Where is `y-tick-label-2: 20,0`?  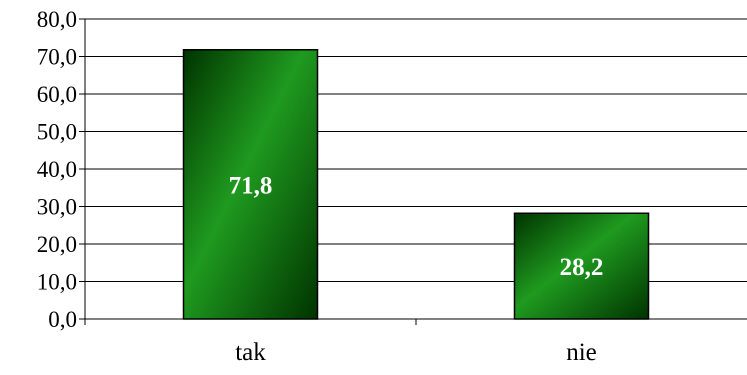 y-tick-label-2: 20,0 is located at coordinates (57, 244).